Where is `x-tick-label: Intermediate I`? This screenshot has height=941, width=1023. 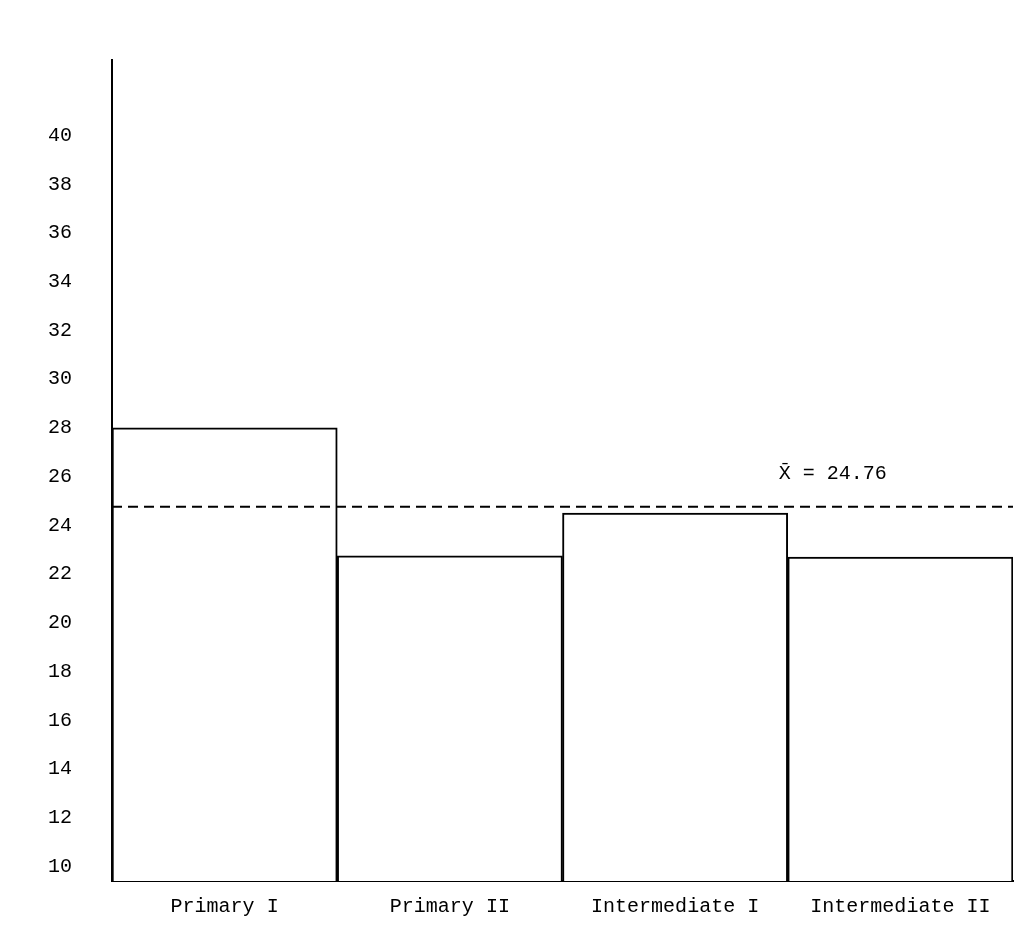
x-tick-label: Intermediate I is located at coordinates (675, 907).